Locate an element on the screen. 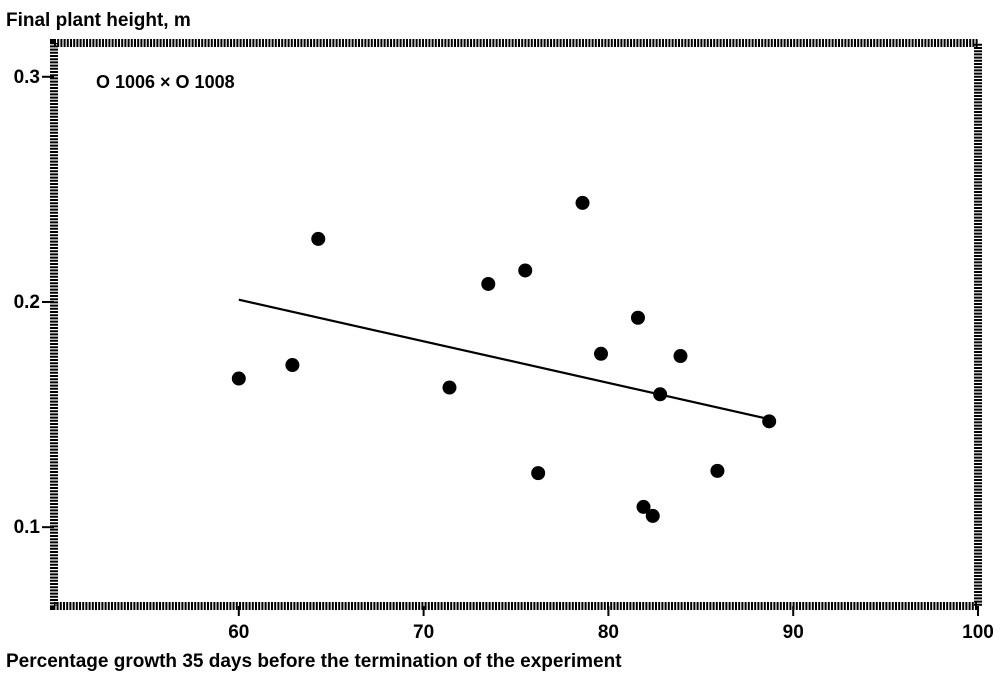  x-tick-label-70: 70 is located at coordinates (423, 632).